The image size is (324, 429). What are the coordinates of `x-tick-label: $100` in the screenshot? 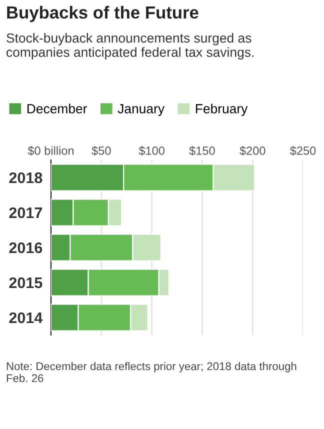 It's located at (151, 151).